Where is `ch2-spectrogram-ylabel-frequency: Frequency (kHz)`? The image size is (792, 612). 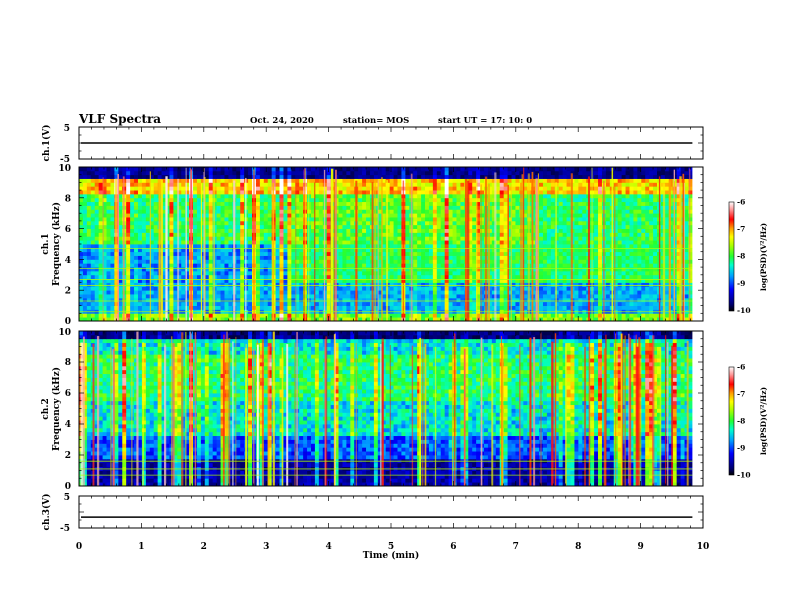
ch2-spectrogram-ylabel-frequency: Frequency (kHz) is located at coordinates (56, 409).